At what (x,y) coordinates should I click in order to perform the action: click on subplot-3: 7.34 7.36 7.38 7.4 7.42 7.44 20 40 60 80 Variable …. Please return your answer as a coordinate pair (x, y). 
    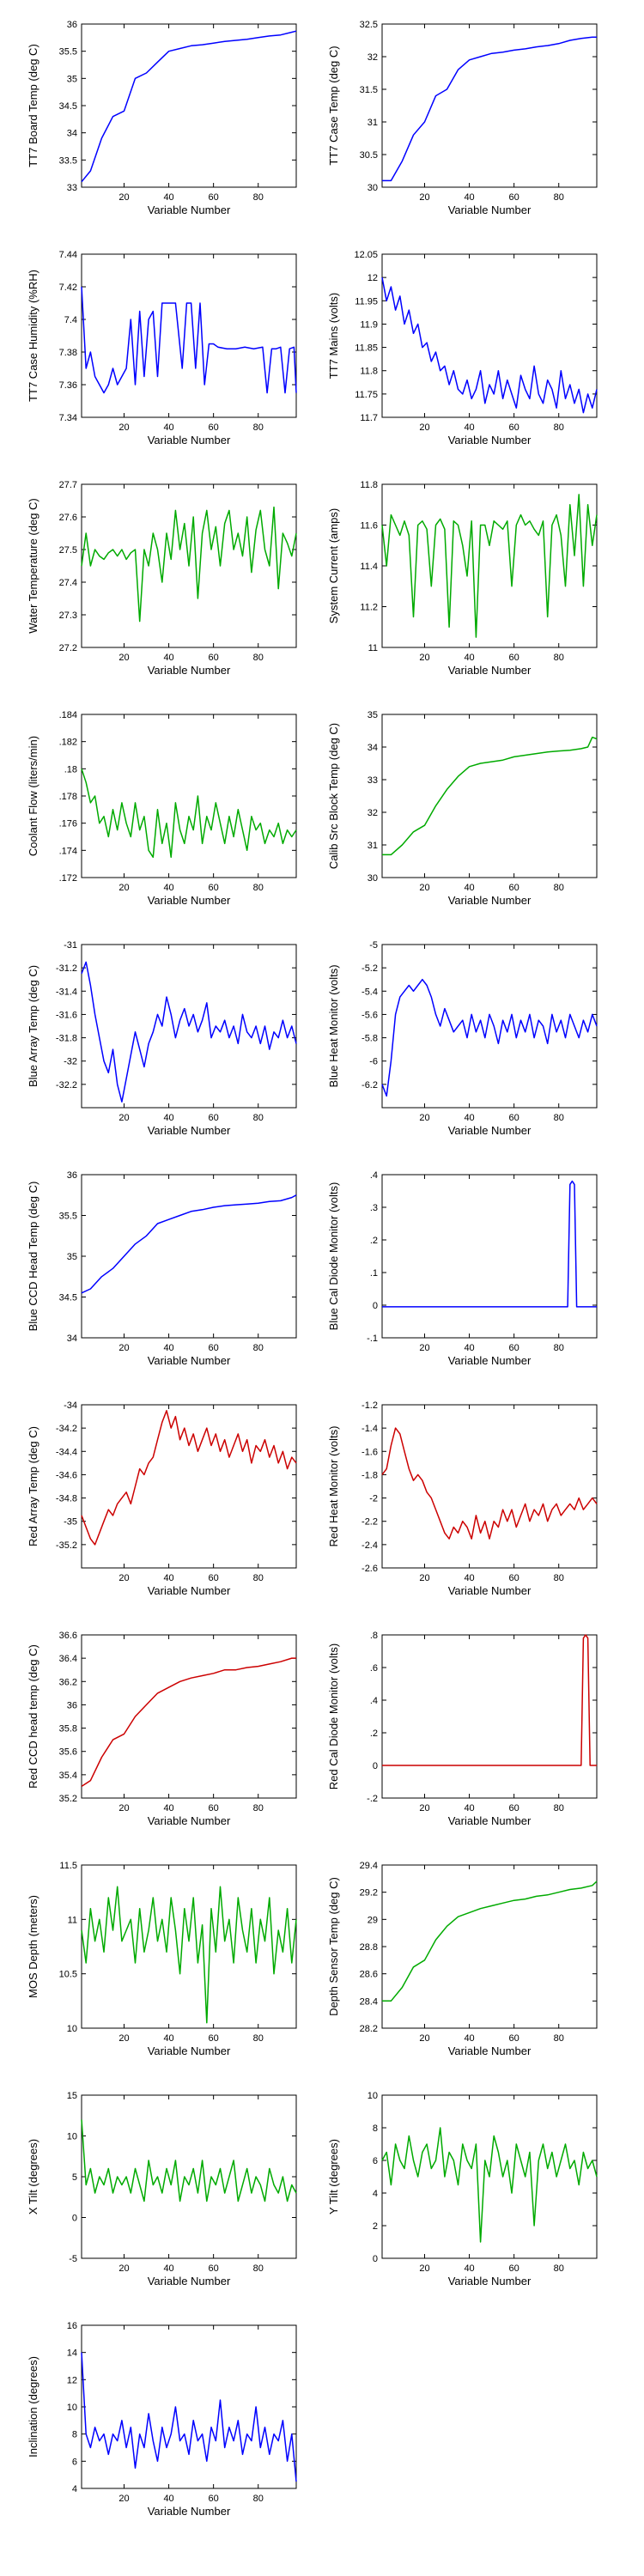
    Looking at the image, I should click on (162, 348).